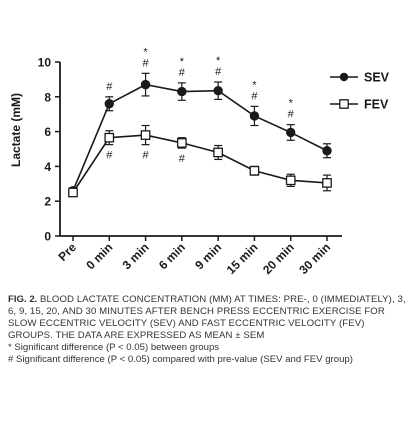 This screenshot has height=430, width=413. What do you see at coordinates (47, 97) in the screenshot?
I see `y-tick-label: 8` at bounding box center [47, 97].